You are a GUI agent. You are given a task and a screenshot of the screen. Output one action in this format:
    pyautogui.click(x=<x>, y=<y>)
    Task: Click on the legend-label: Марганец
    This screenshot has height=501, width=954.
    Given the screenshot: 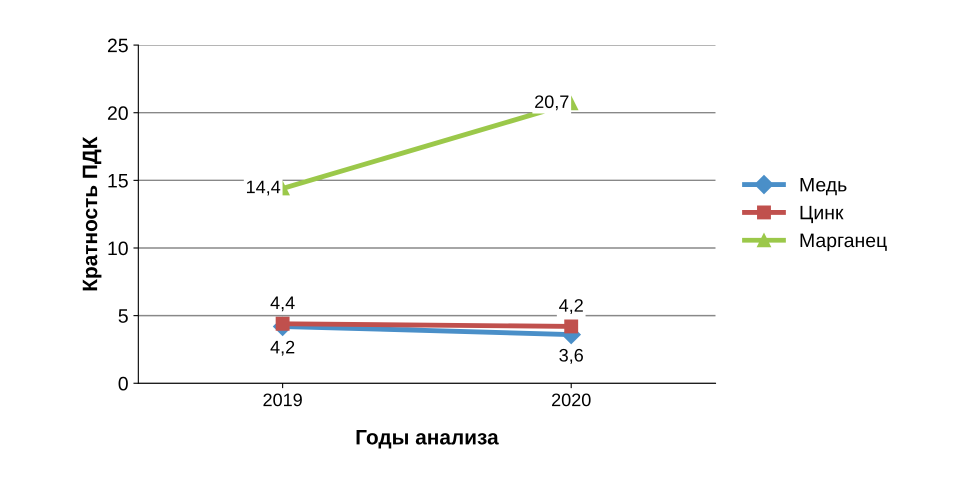 What is the action you would take?
    pyautogui.click(x=843, y=243)
    